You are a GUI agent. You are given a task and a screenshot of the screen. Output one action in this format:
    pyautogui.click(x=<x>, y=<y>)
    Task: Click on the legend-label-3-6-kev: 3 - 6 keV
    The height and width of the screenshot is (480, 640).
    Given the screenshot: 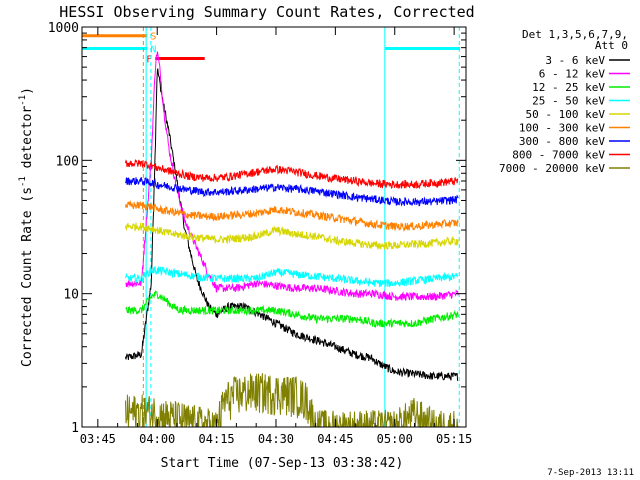 What is the action you would take?
    pyautogui.click(x=575, y=60)
    